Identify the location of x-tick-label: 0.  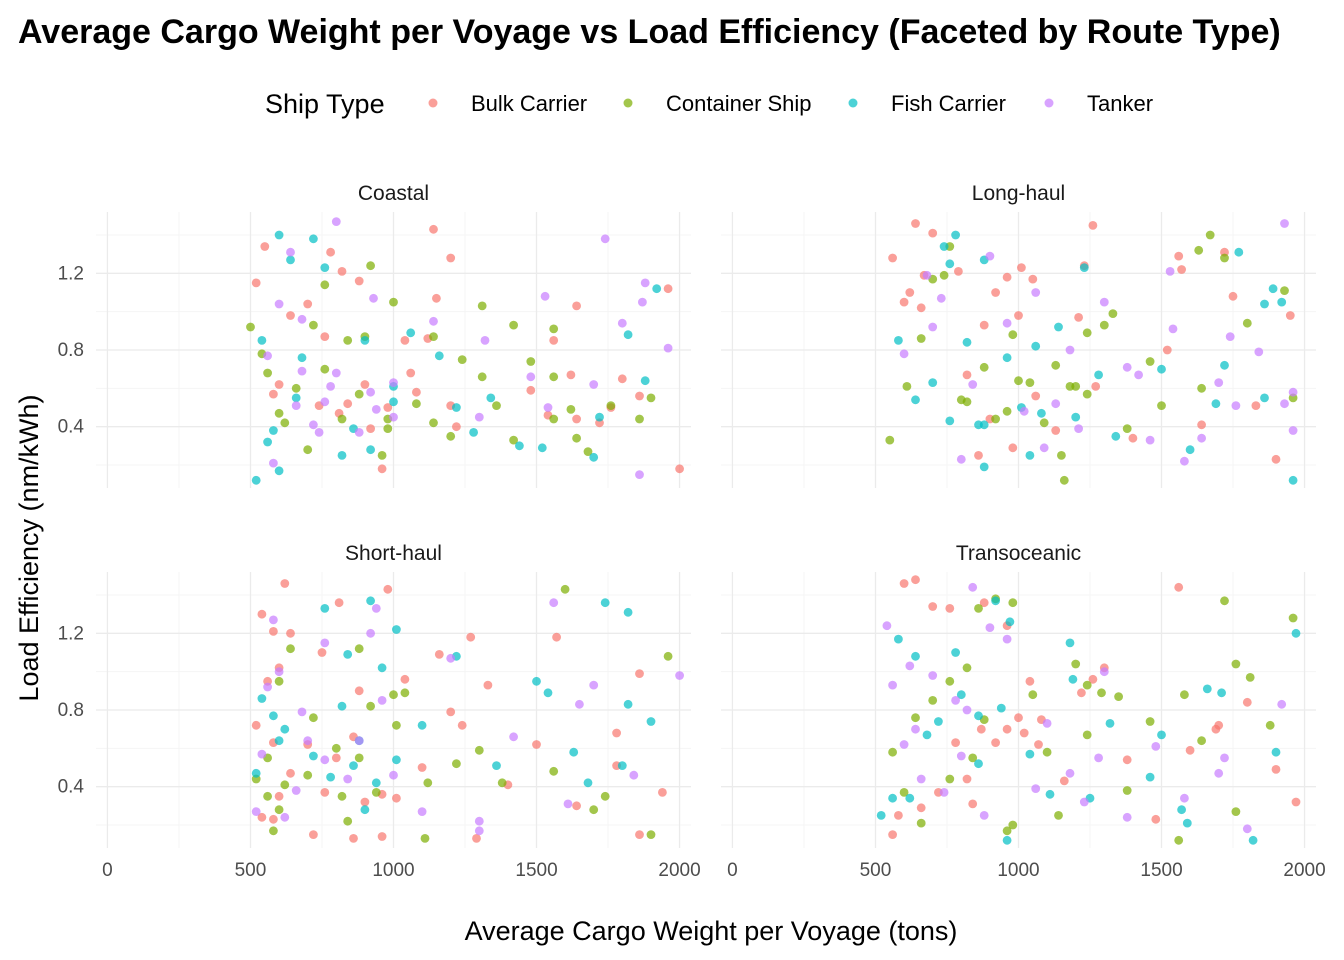
(107, 870).